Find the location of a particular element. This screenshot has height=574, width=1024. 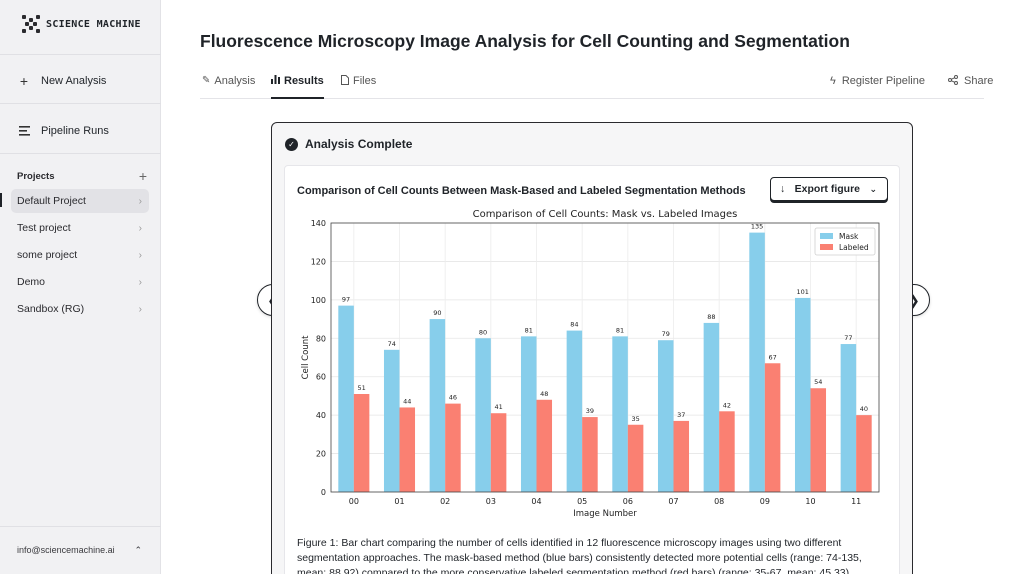

active-project-marker is located at coordinates (1, 200).